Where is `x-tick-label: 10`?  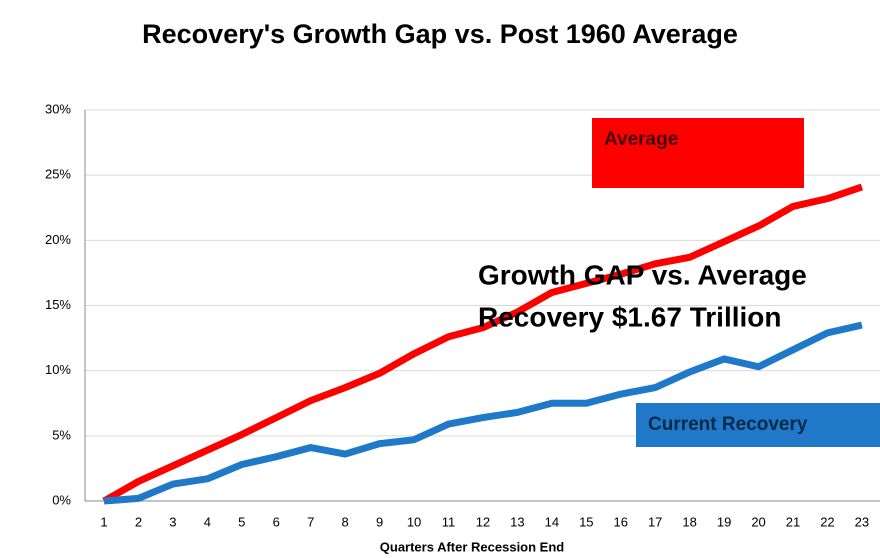 x-tick-label: 10 is located at coordinates (414, 521).